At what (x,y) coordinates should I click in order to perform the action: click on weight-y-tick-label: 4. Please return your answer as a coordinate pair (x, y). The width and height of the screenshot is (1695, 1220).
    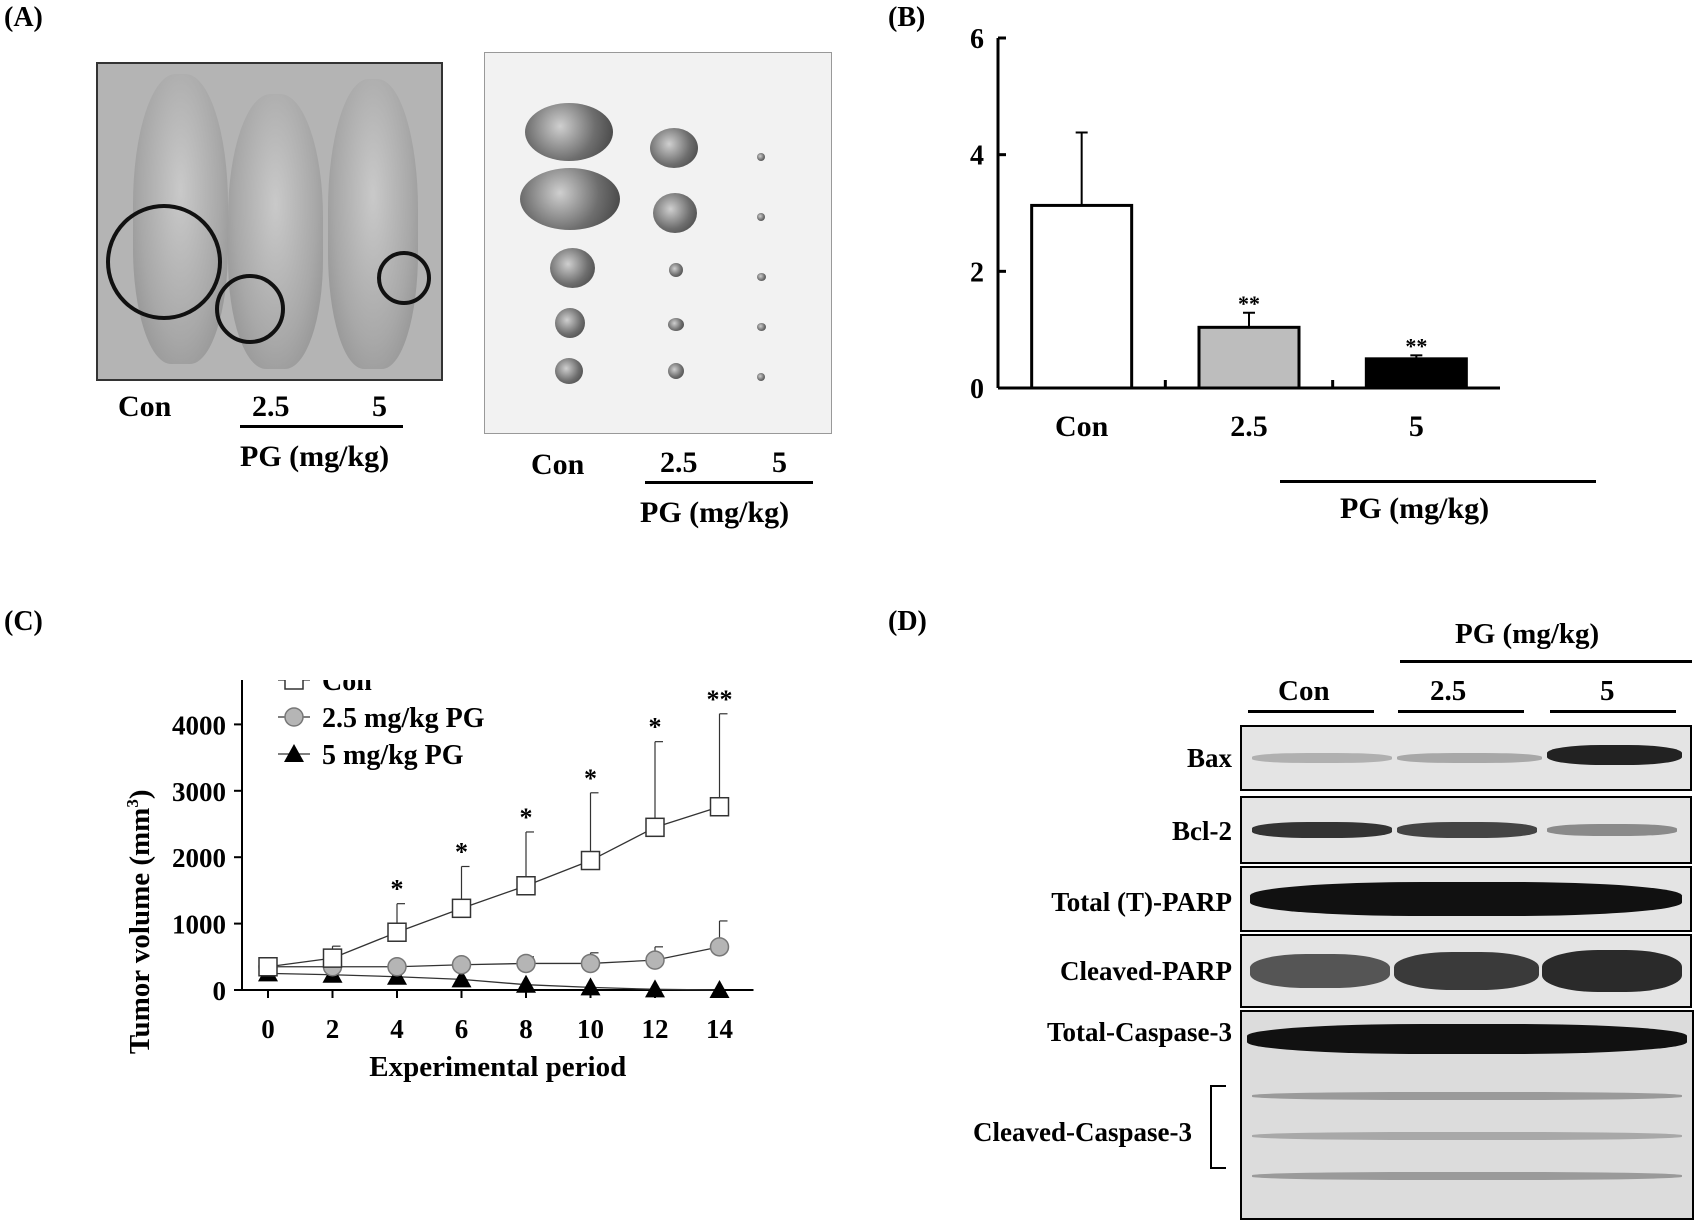
    Looking at the image, I should click on (977, 156).